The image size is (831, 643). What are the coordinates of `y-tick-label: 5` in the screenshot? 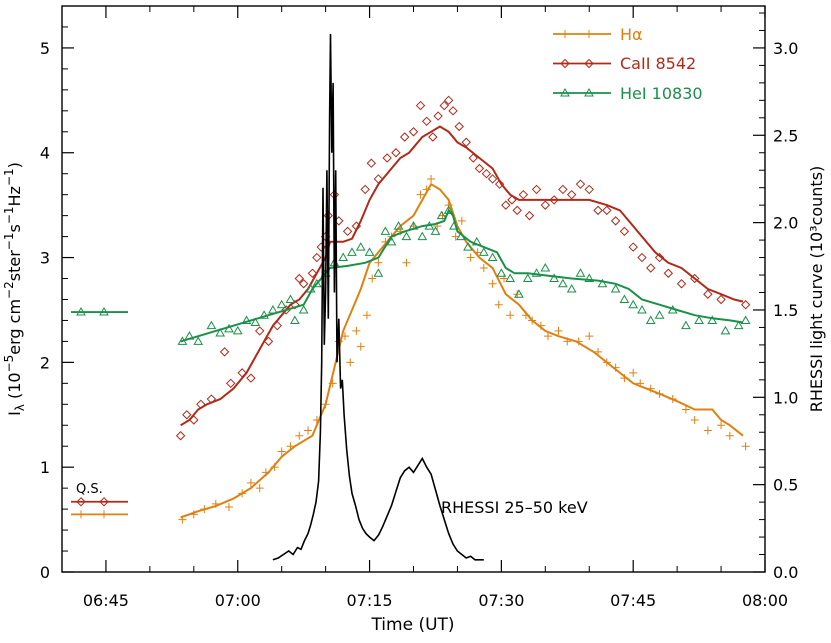 It's located at (45, 48).